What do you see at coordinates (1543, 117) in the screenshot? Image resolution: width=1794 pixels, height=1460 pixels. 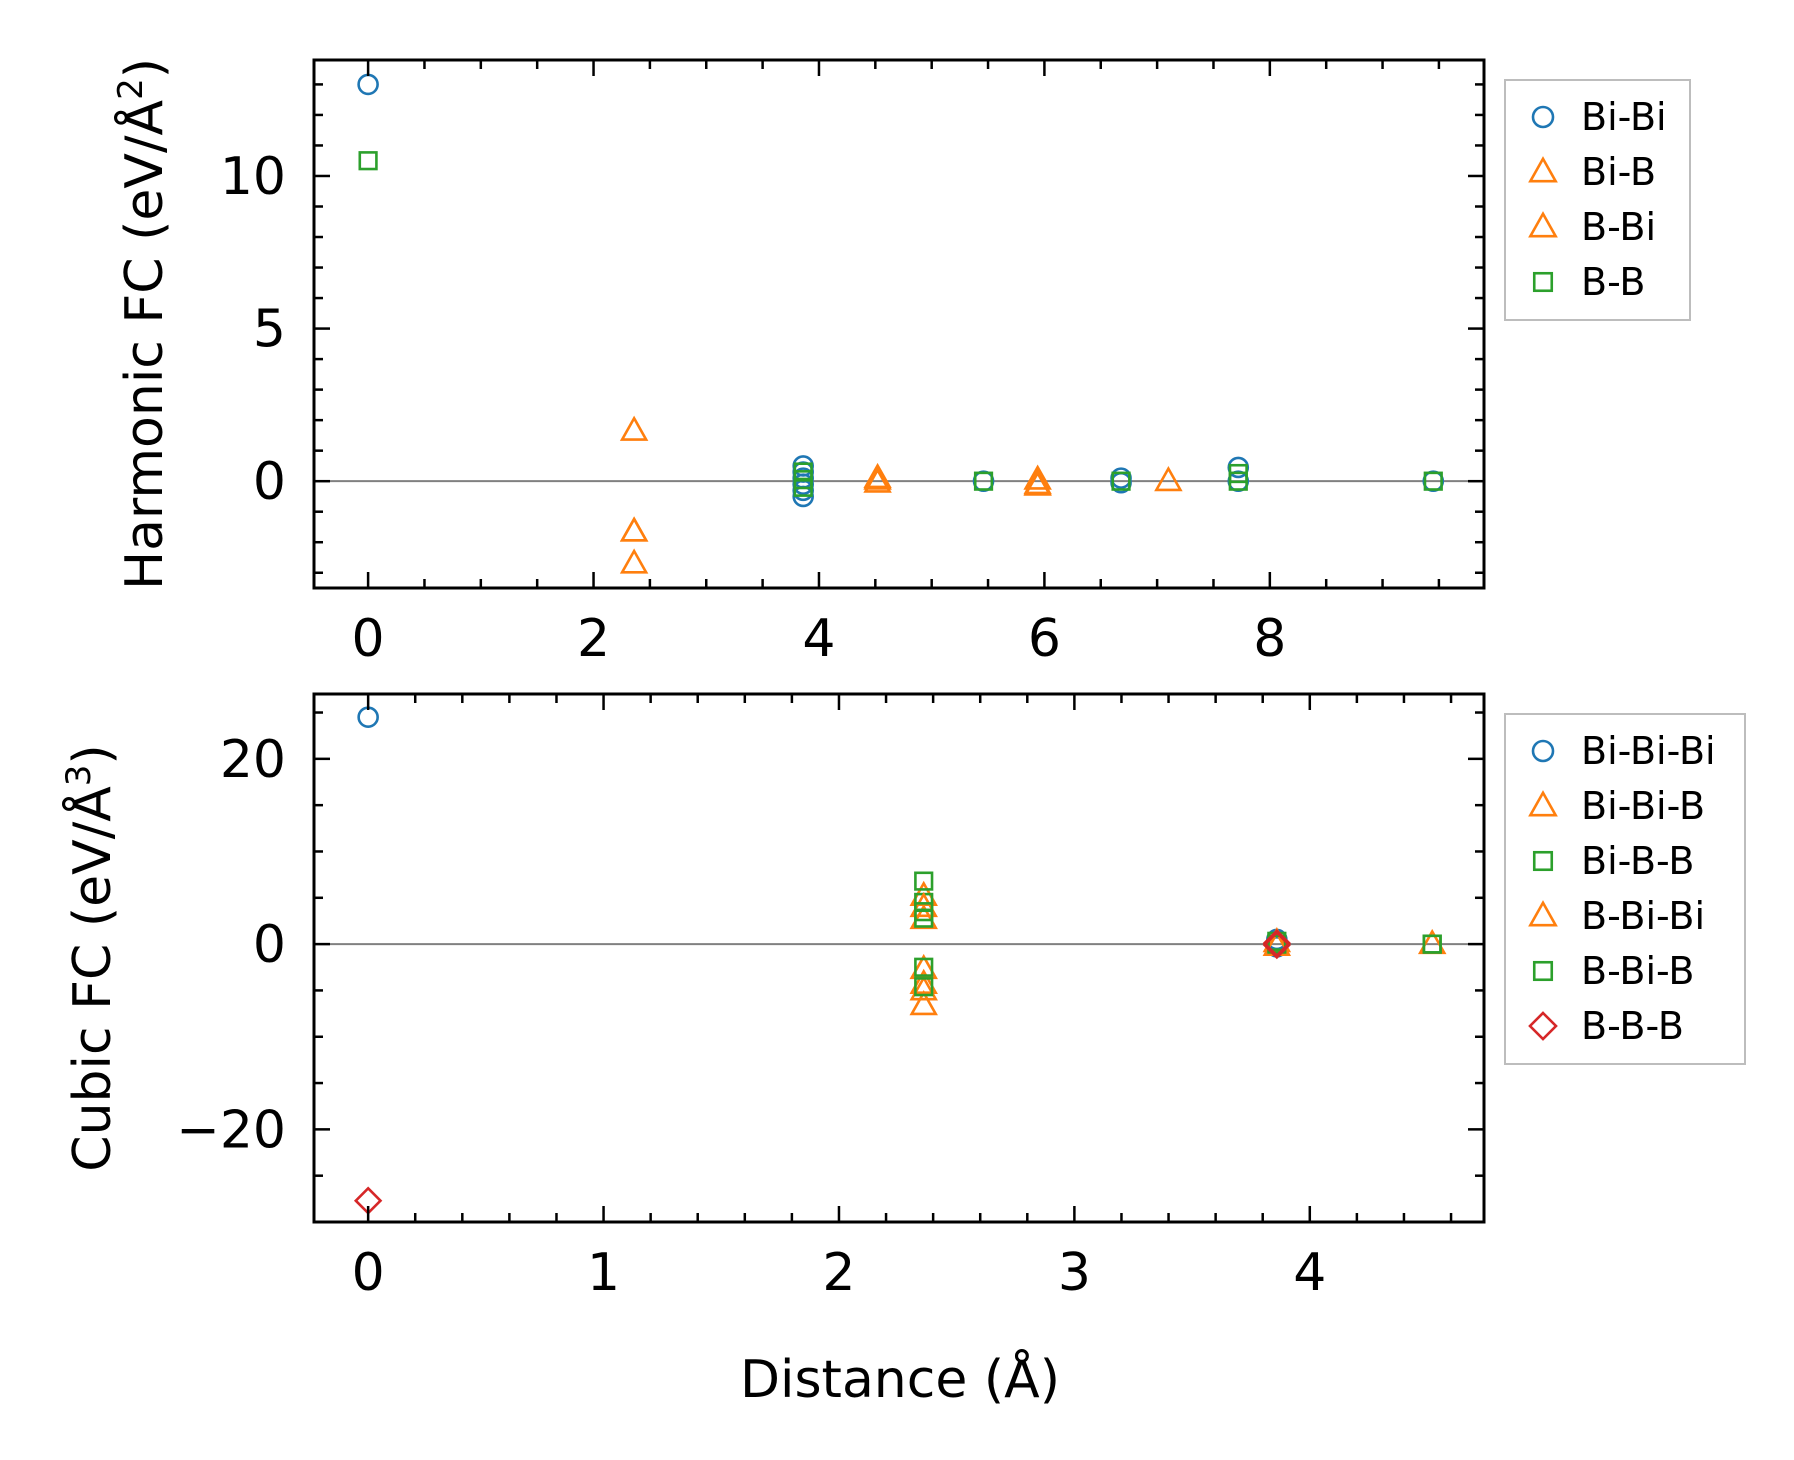 I see `harmonic-legend-marker-bi-bi` at bounding box center [1543, 117].